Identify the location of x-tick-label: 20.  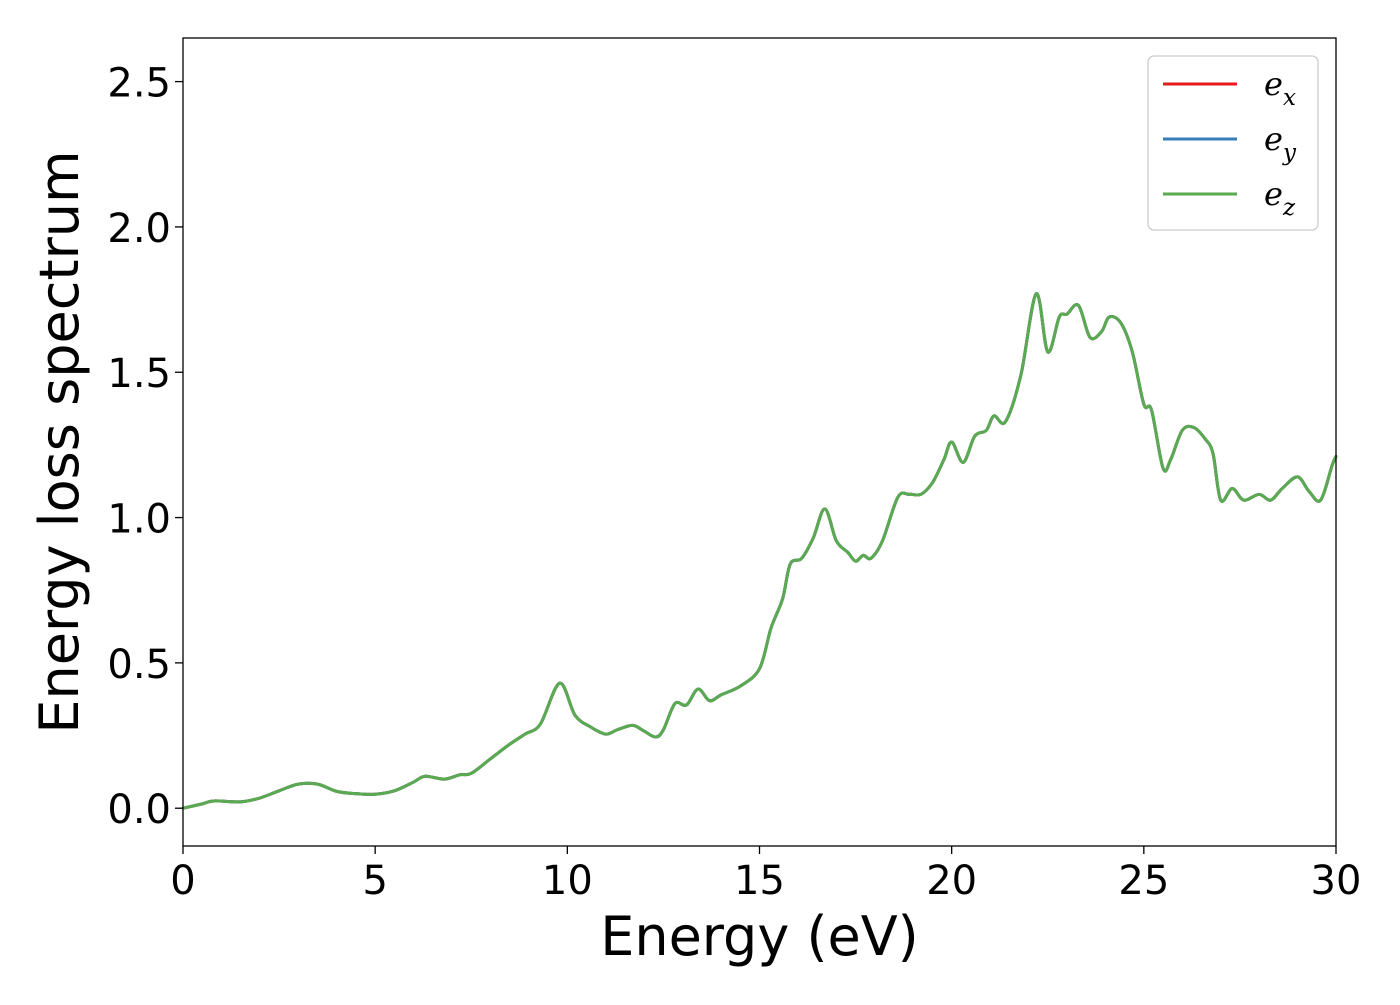
(951, 881).